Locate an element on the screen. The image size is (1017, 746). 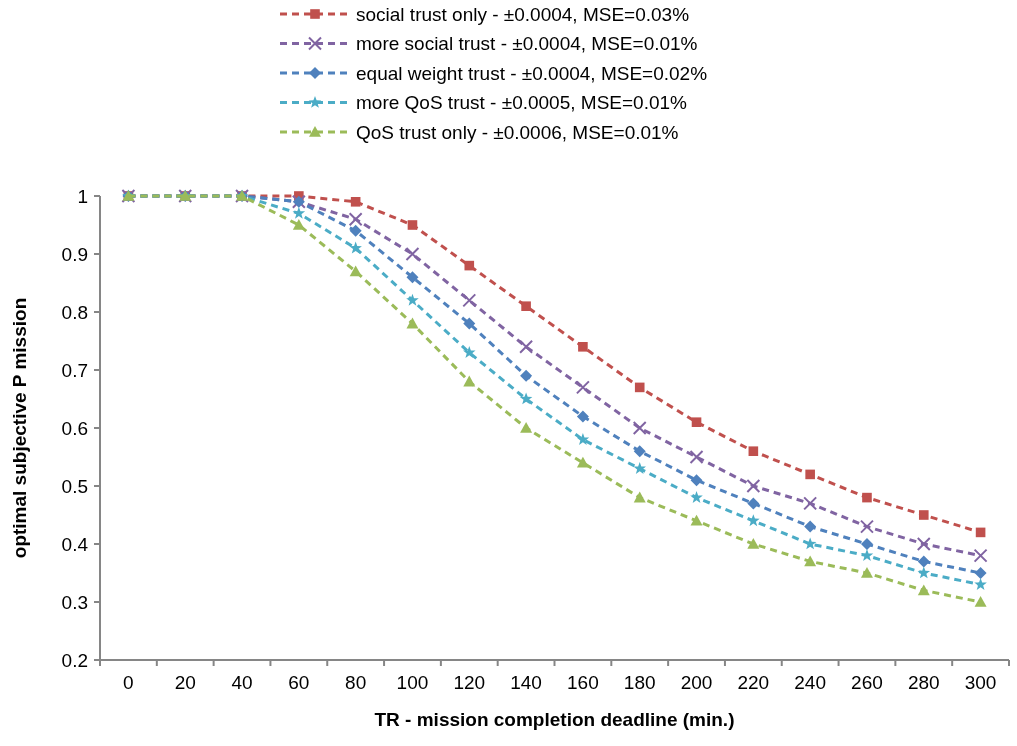
x-tick-label: 160 is located at coordinates (583, 682).